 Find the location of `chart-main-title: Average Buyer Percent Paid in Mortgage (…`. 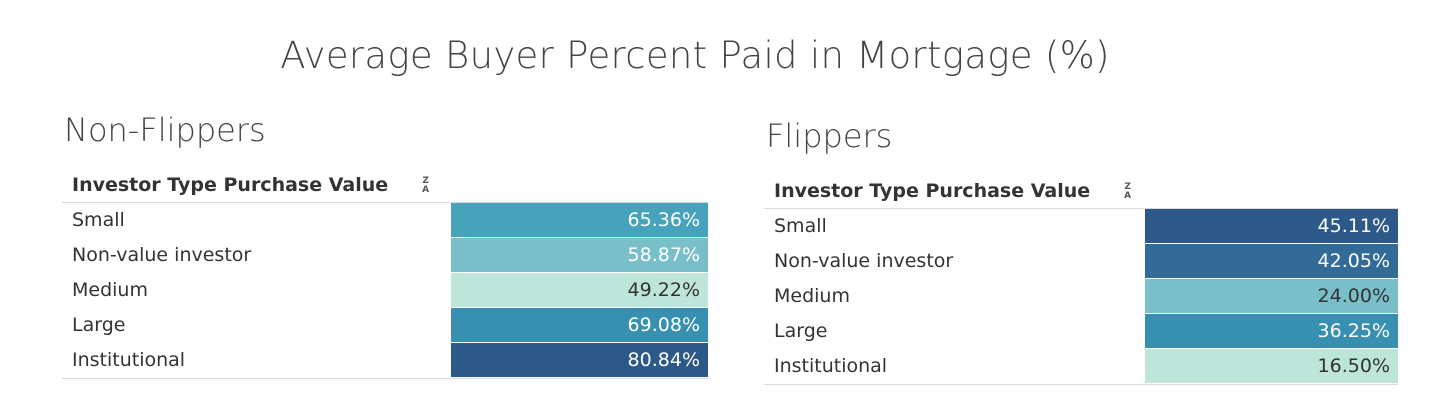

chart-main-title: Average Buyer Percent Paid in Mortgage (… is located at coordinates (695, 55).